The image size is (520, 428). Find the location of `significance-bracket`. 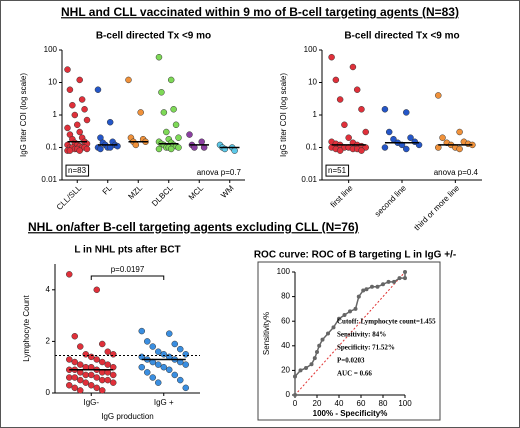

significance-bracket is located at coordinates (127, 277).